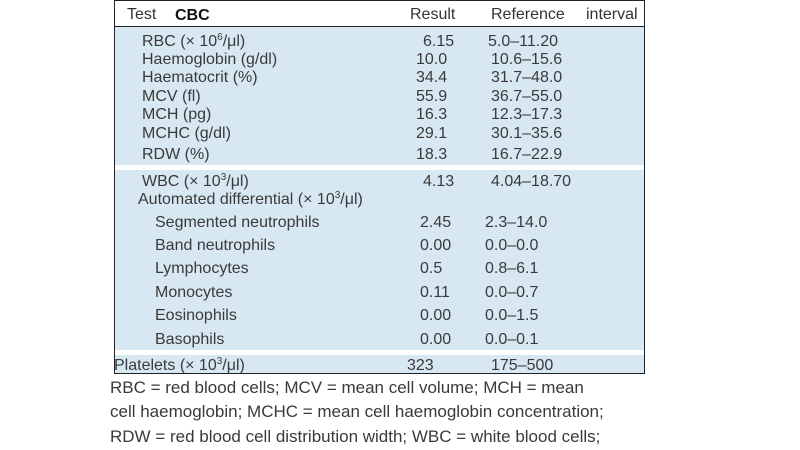  What do you see at coordinates (179, 365) in the screenshot?
I see `row-name: Platelets (× 103/μl)` at bounding box center [179, 365].